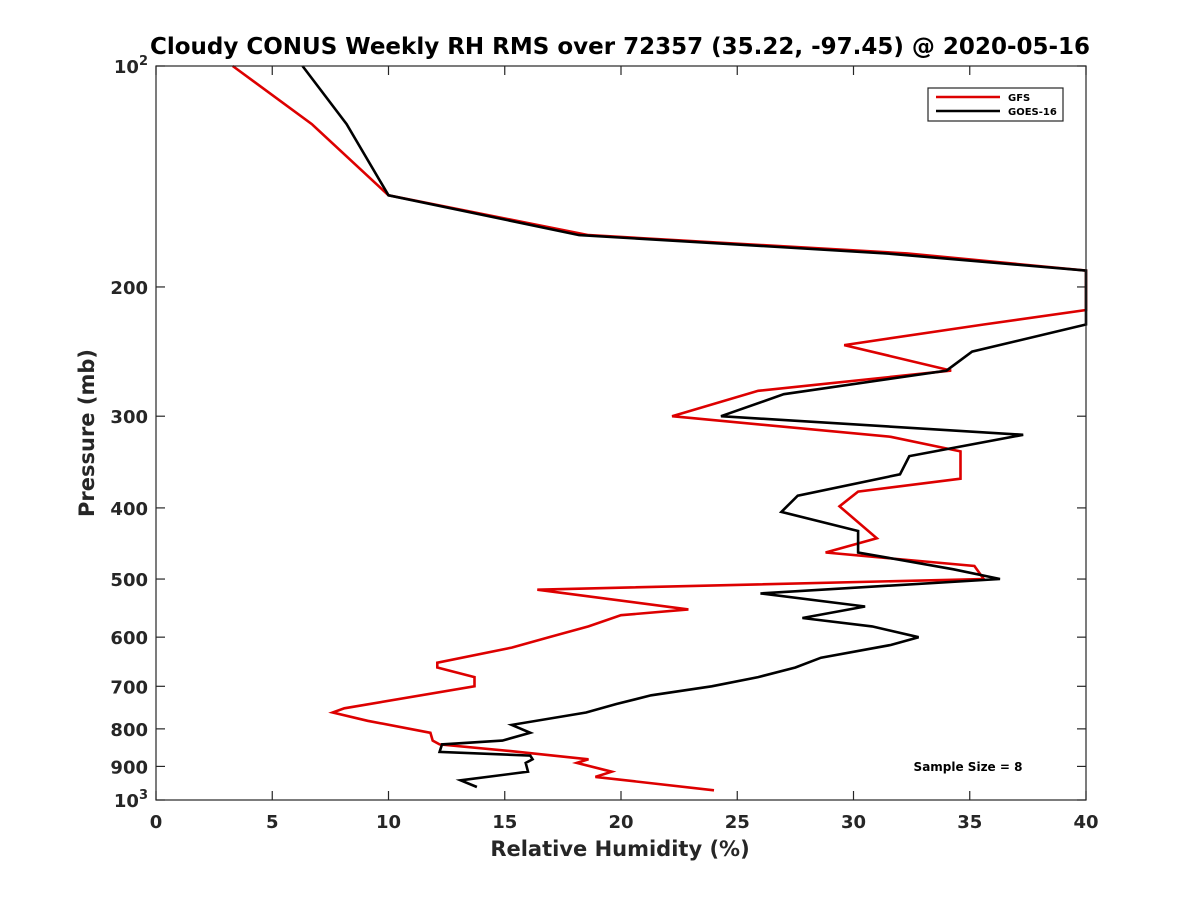 This screenshot has height=900, width=1200. Describe the element at coordinates (737, 822) in the screenshot. I see `x-tick-label: 25` at that location.